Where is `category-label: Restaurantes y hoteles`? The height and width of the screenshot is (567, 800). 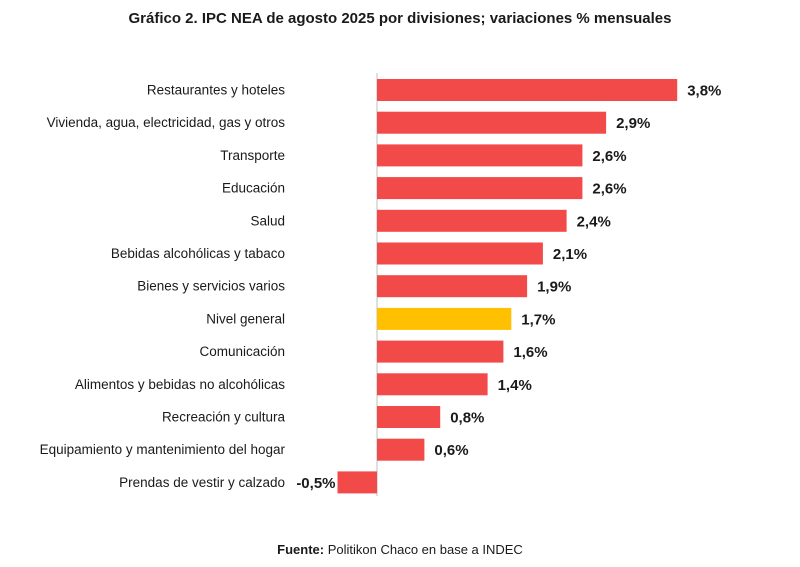 category-label: Restaurantes y hoteles is located at coordinates (216, 90).